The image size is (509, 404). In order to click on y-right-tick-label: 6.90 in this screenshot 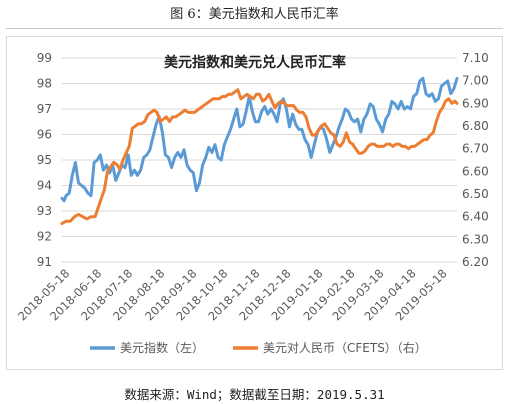, I will do `click(475, 103)`.